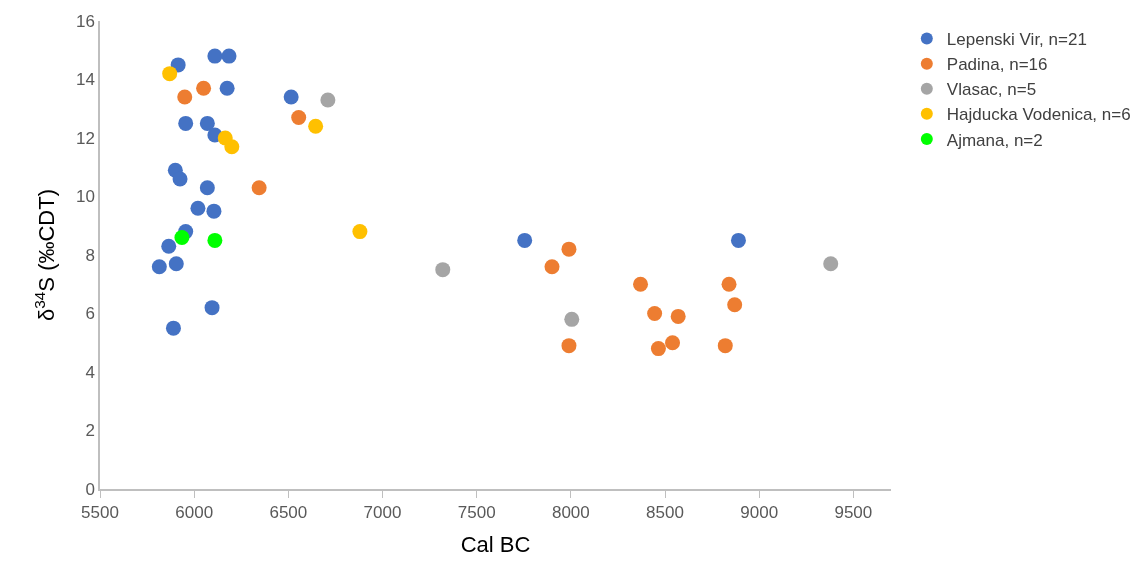  Describe the element at coordinates (853, 513) in the screenshot. I see `x-tick-label: 9500` at that location.